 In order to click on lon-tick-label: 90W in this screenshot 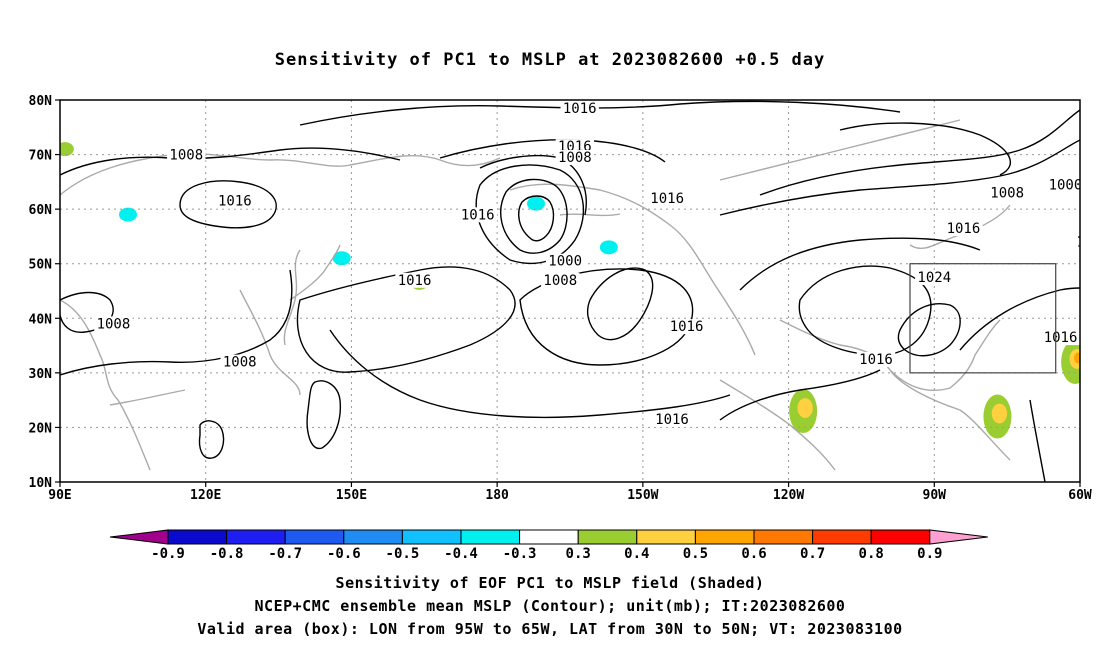, I will do `click(935, 495)`.